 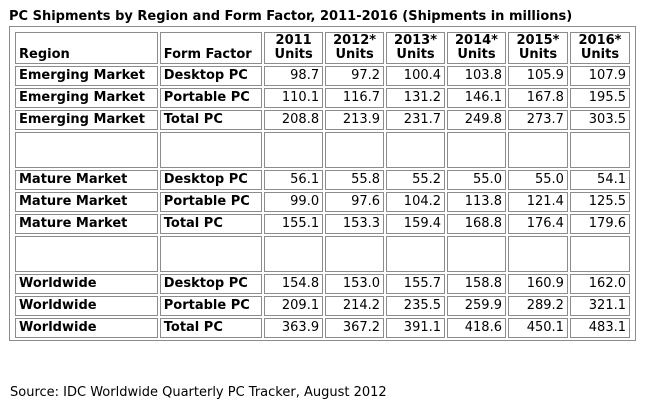 I want to click on value-cell: 208.8, so click(x=294, y=120).